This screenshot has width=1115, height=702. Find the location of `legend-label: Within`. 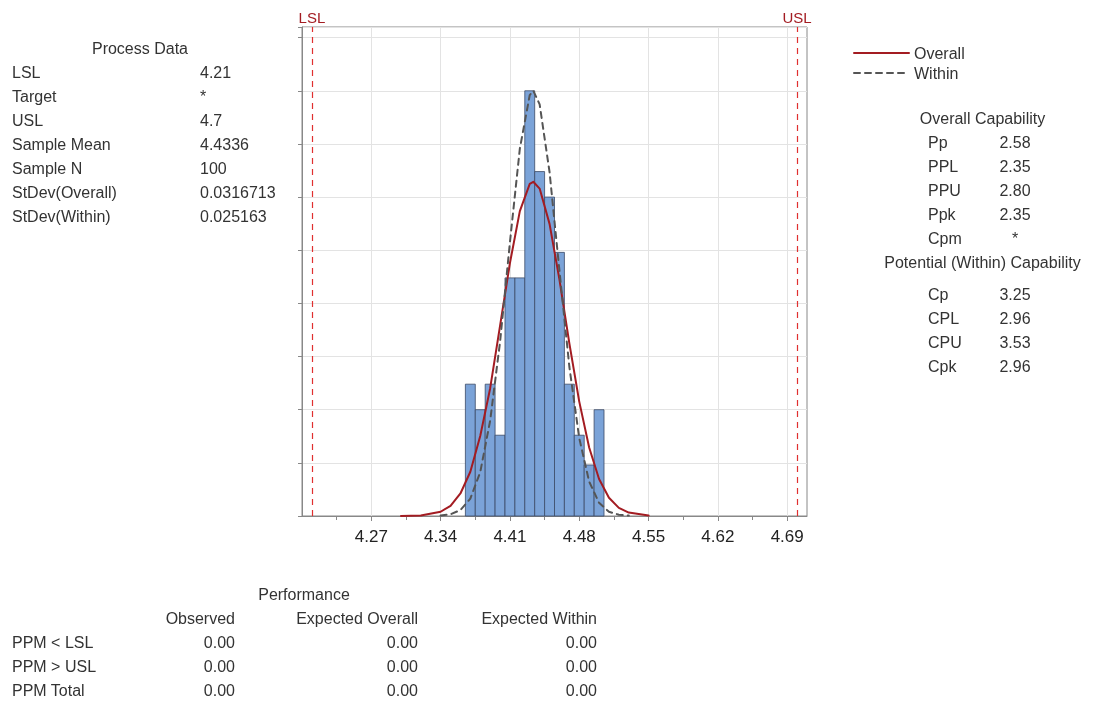

legend-label: Within is located at coordinates (936, 73).